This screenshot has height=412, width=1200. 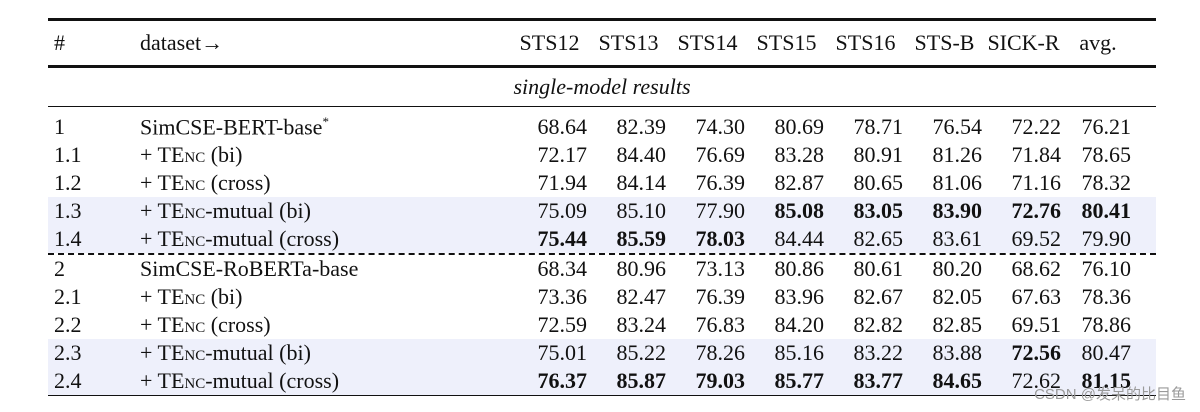 I want to click on row-value: 82.39, so click(x=641, y=126).